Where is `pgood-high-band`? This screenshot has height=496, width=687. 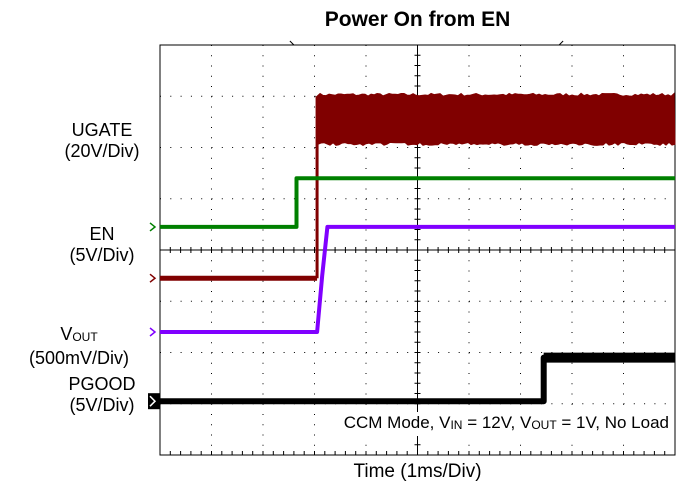
pgood-high-band is located at coordinates (609, 357).